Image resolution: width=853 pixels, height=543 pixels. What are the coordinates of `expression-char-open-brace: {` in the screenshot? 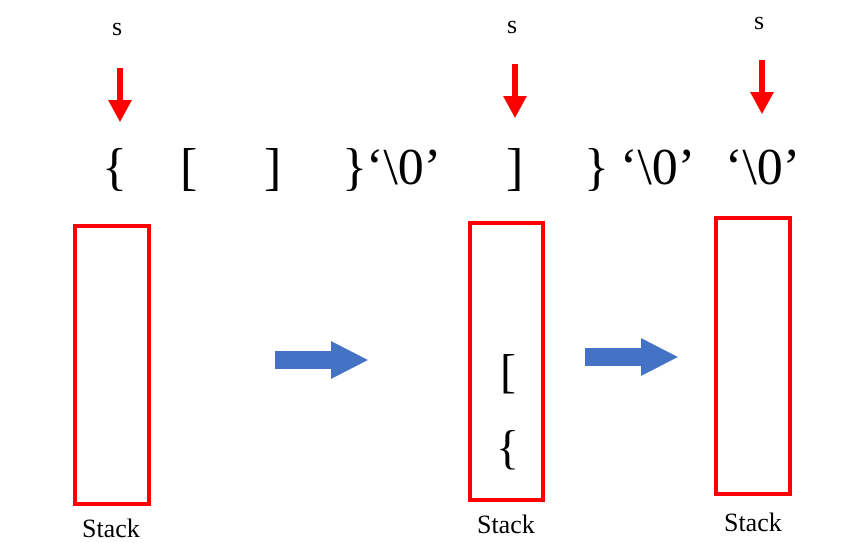 It's located at (114, 167).